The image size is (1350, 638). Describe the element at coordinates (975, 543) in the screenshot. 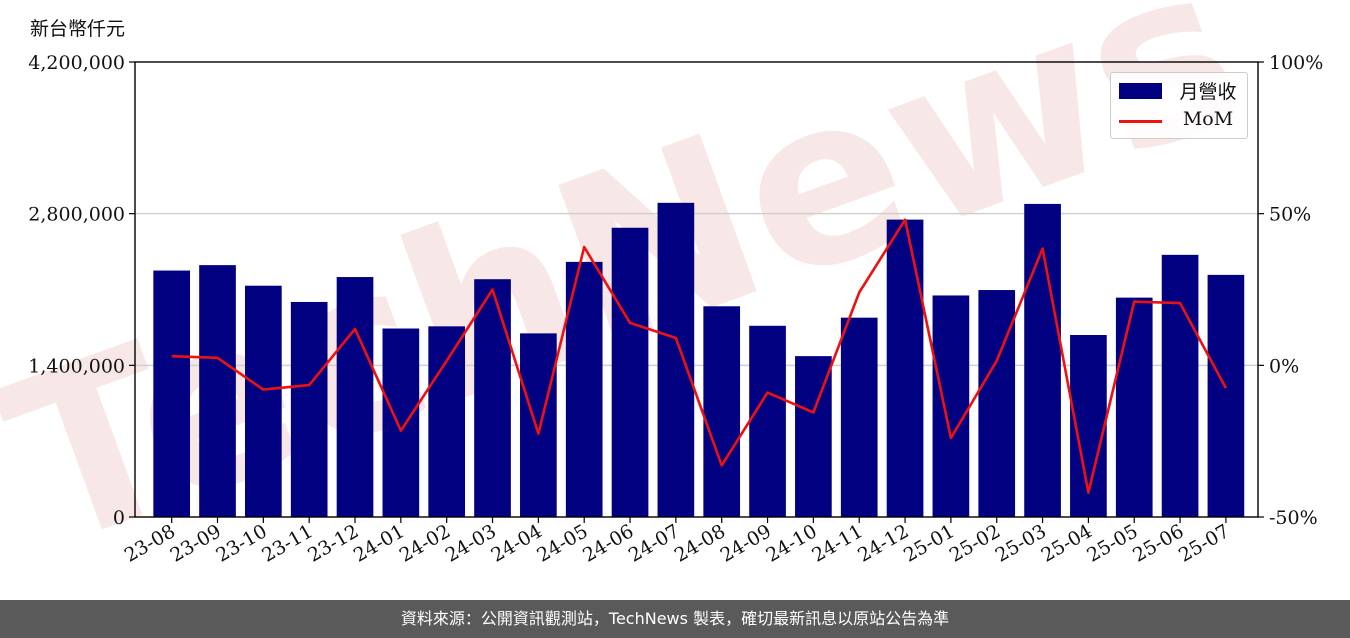

I see `x-tick-label: 25-02` at that location.